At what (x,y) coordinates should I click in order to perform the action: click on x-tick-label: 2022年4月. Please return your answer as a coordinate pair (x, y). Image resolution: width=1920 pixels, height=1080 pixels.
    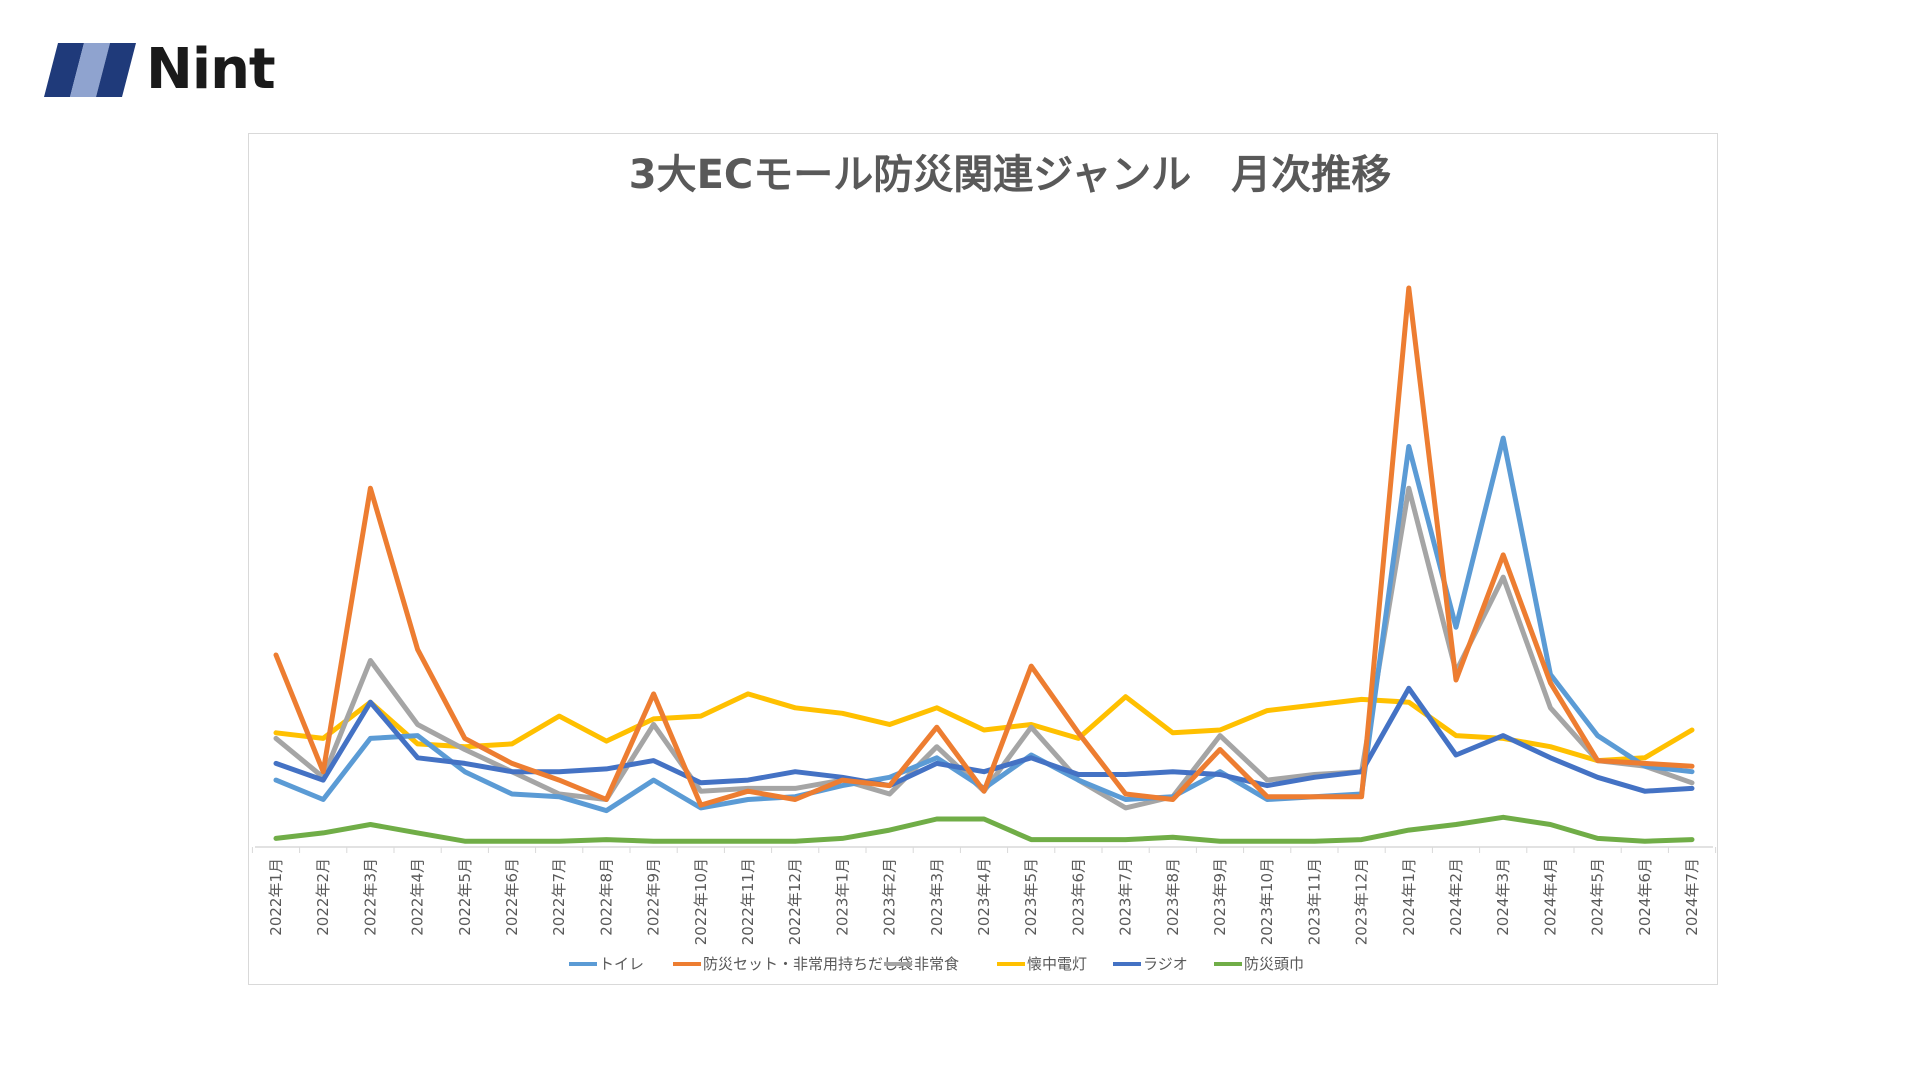
    Looking at the image, I should click on (418, 897).